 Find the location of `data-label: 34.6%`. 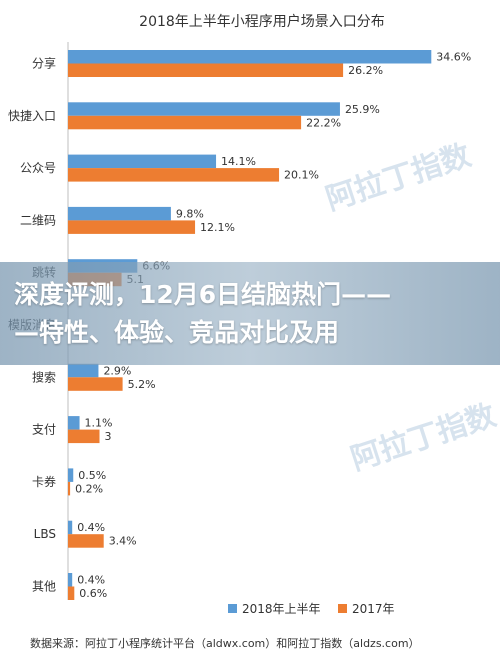

data-label: 34.6% is located at coordinates (453, 57).